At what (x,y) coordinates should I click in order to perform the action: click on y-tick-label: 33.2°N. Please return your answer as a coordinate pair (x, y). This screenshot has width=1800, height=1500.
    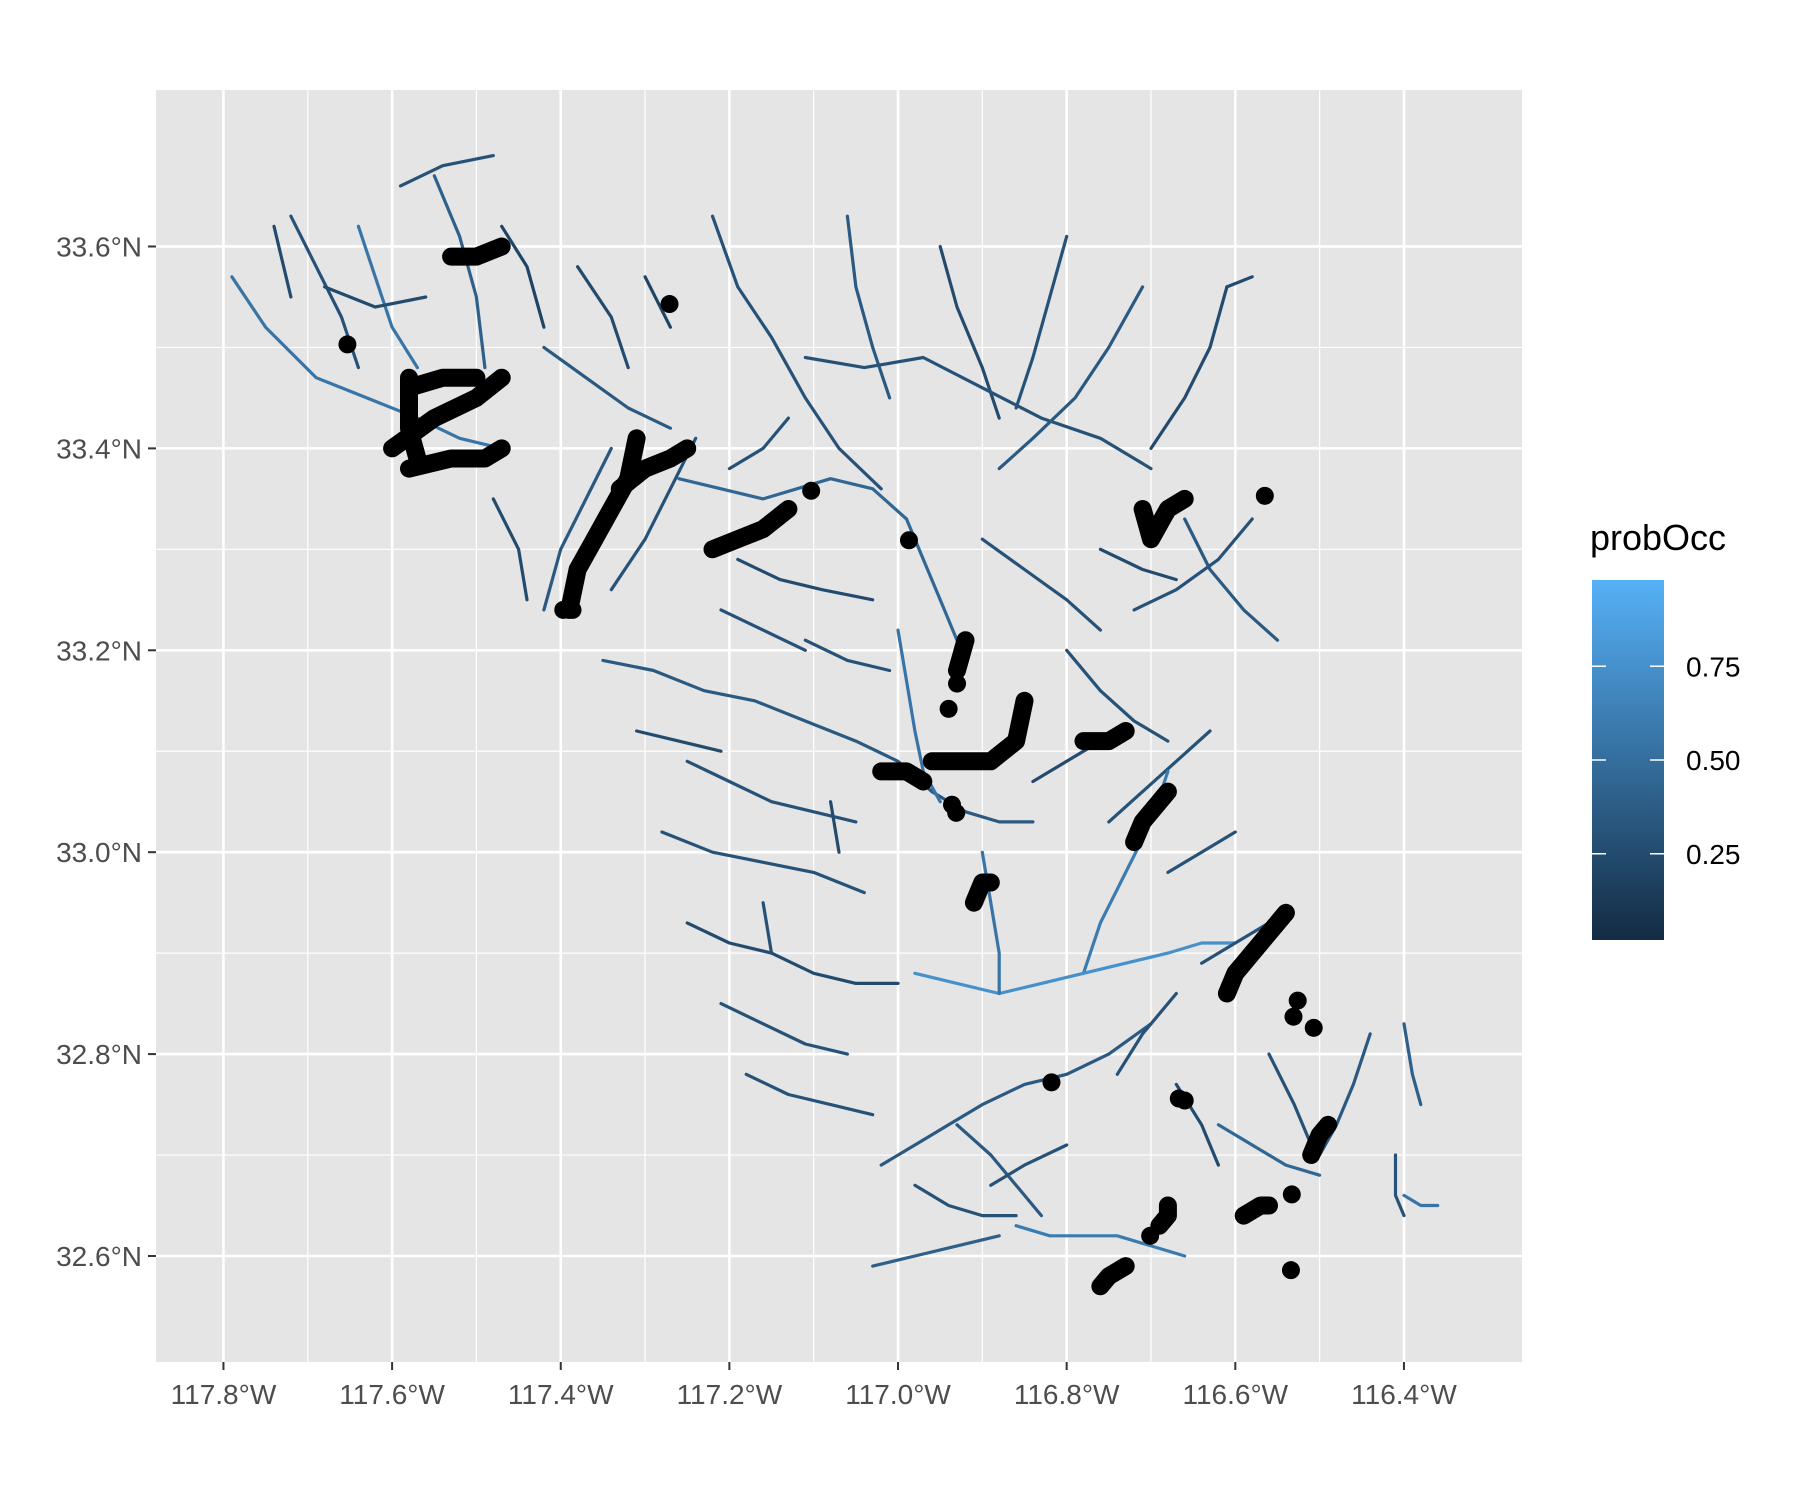
    Looking at the image, I should click on (99, 650).